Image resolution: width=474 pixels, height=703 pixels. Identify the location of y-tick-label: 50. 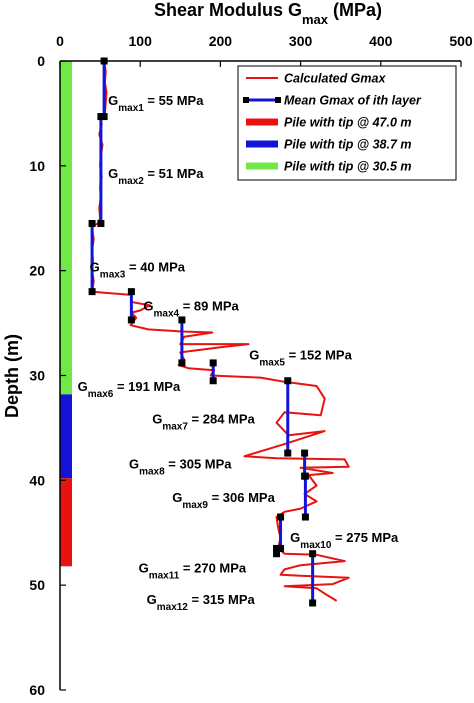
(37, 585).